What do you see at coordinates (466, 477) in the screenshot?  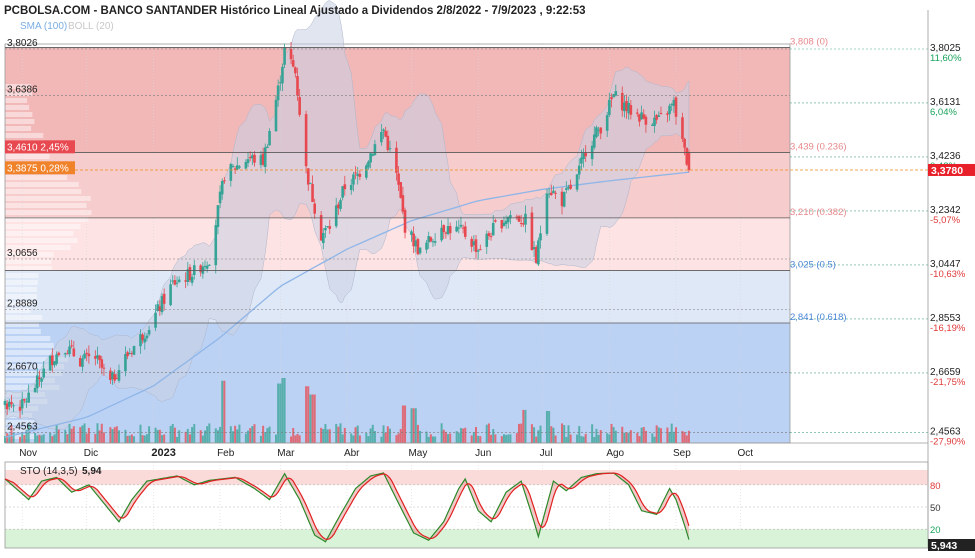 I see `sto-overbought-zone` at bounding box center [466, 477].